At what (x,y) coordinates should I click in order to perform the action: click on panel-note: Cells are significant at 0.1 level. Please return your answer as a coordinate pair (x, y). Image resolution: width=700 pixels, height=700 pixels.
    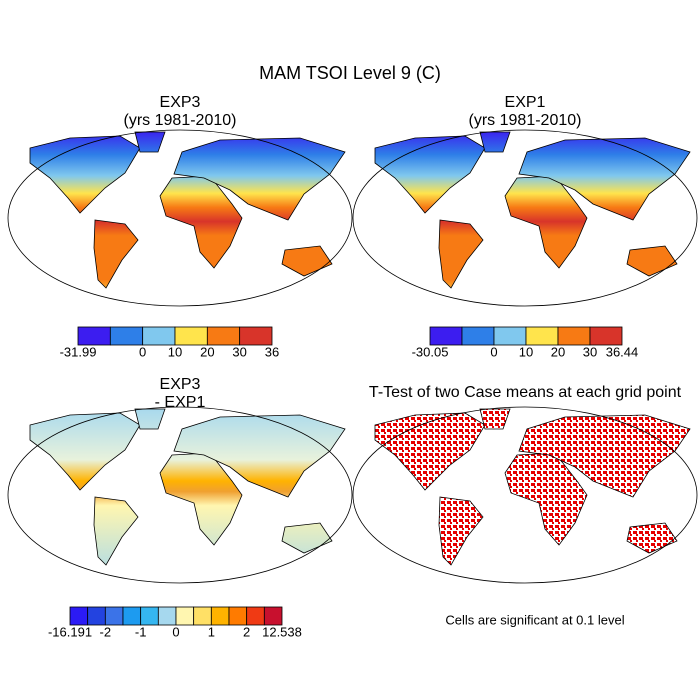
    Looking at the image, I should click on (534, 619).